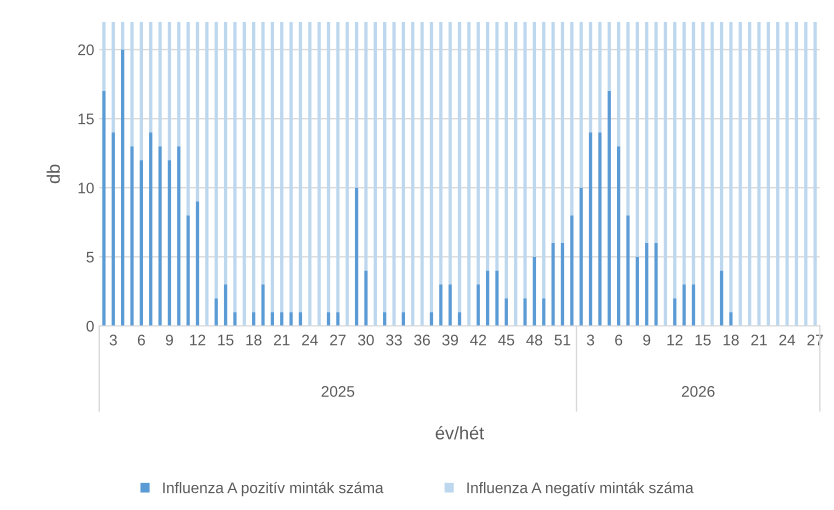  I want to click on x-tick-label: 30, so click(366, 340).